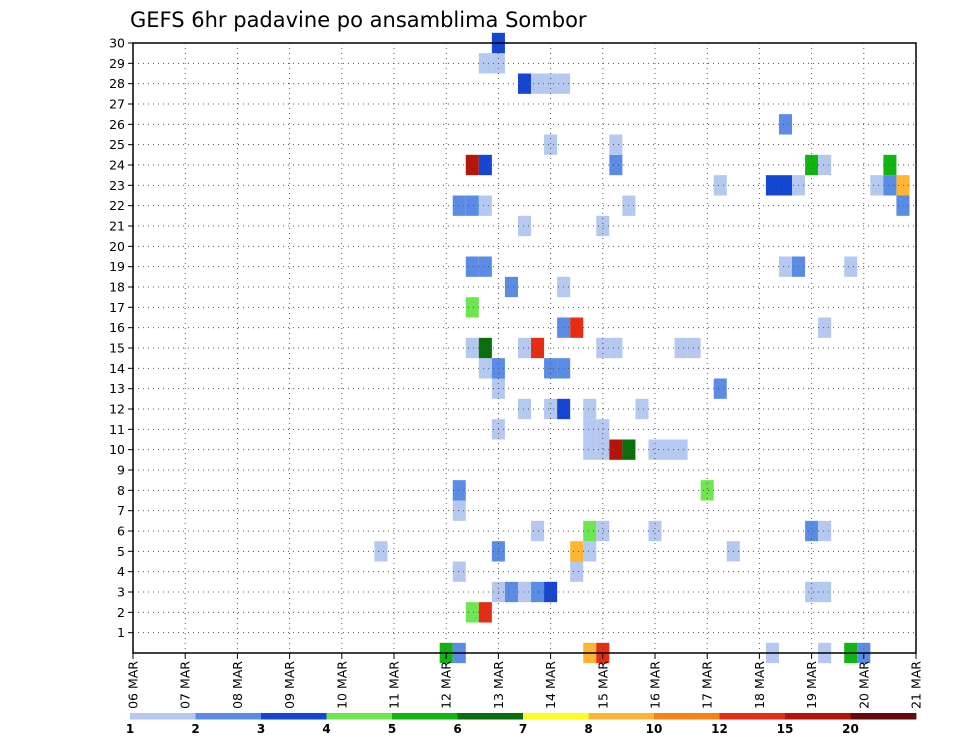 The image size is (960, 742). I want to click on x-tick-label: 10 MAR, so click(341, 685).